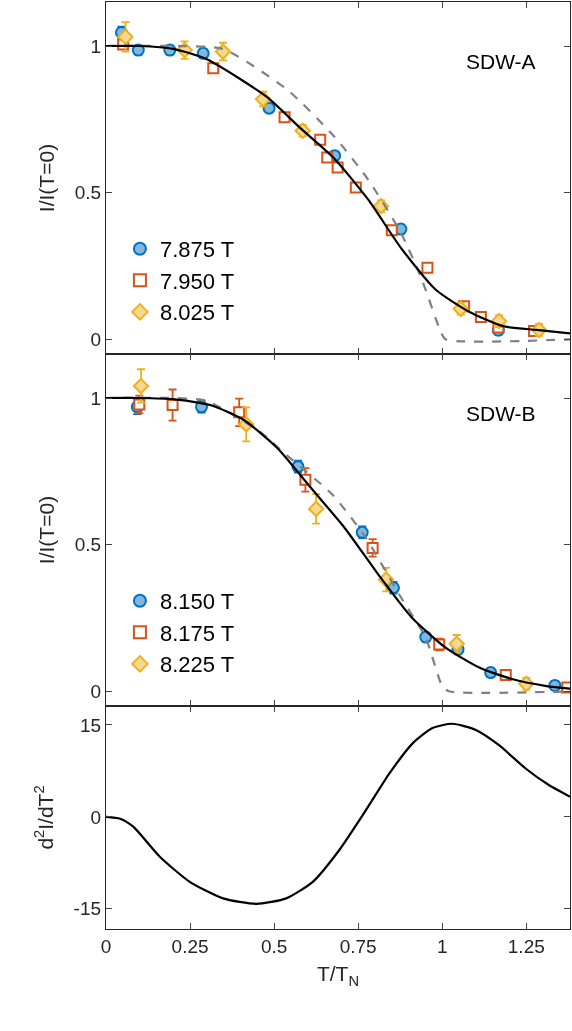 This screenshot has height=1031, width=572. What do you see at coordinates (501, 61) in the screenshot?
I see `annotation: SDW-A` at bounding box center [501, 61].